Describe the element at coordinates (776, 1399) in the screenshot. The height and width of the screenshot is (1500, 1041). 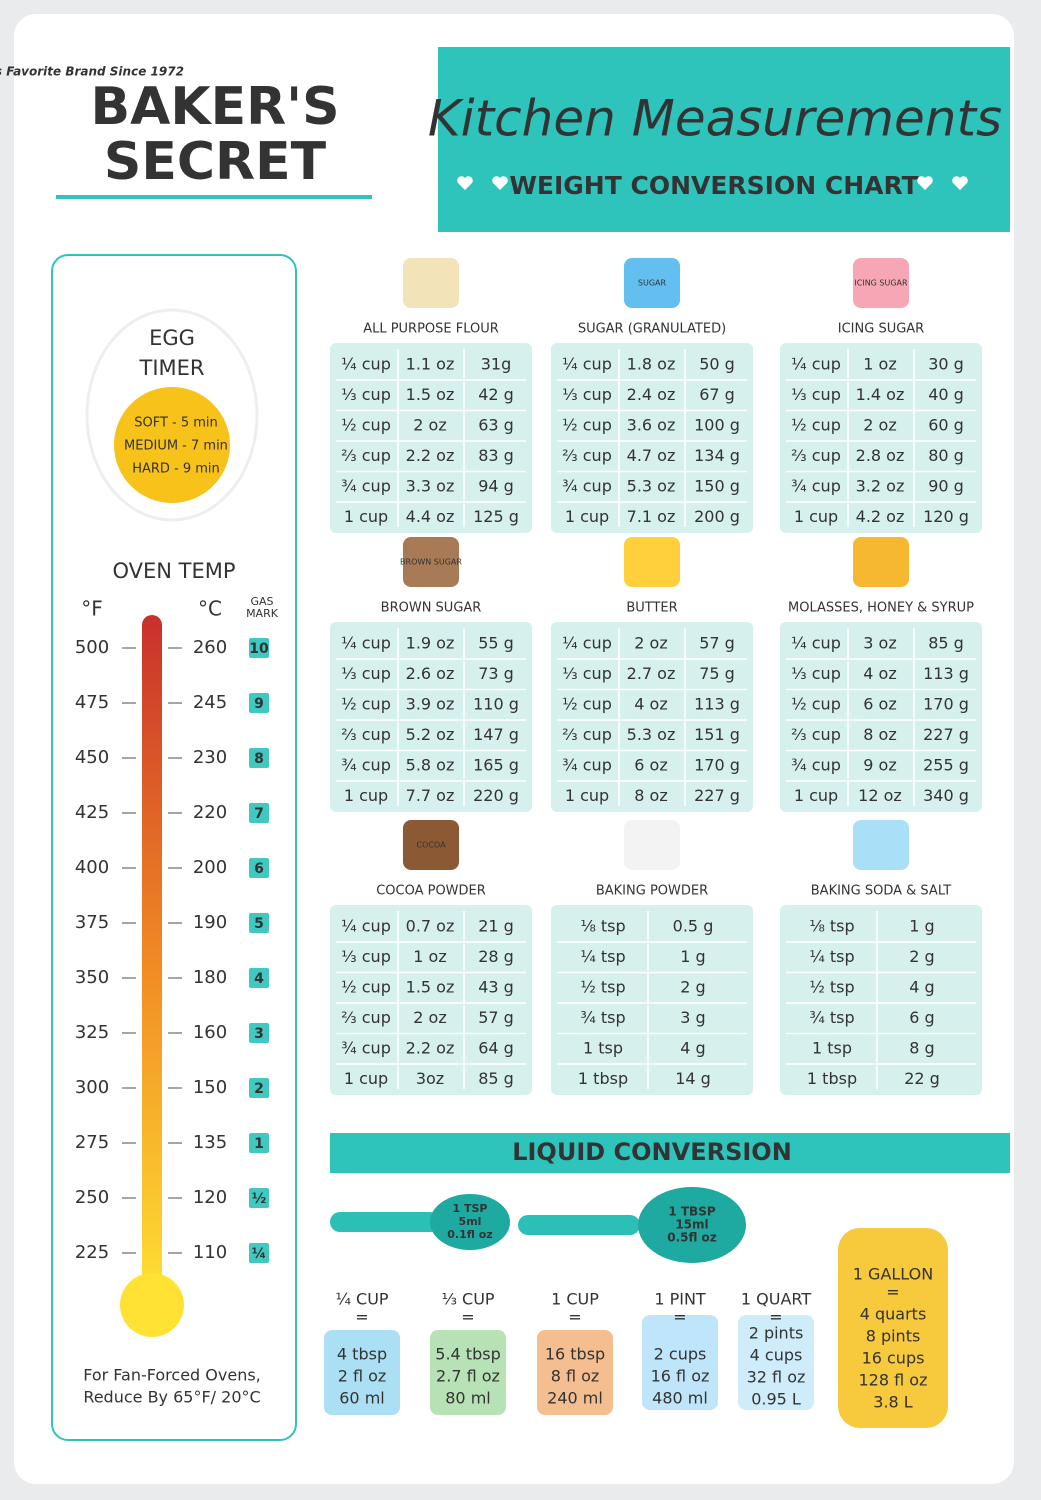
I see `cup-line: 0.95 L` at that location.